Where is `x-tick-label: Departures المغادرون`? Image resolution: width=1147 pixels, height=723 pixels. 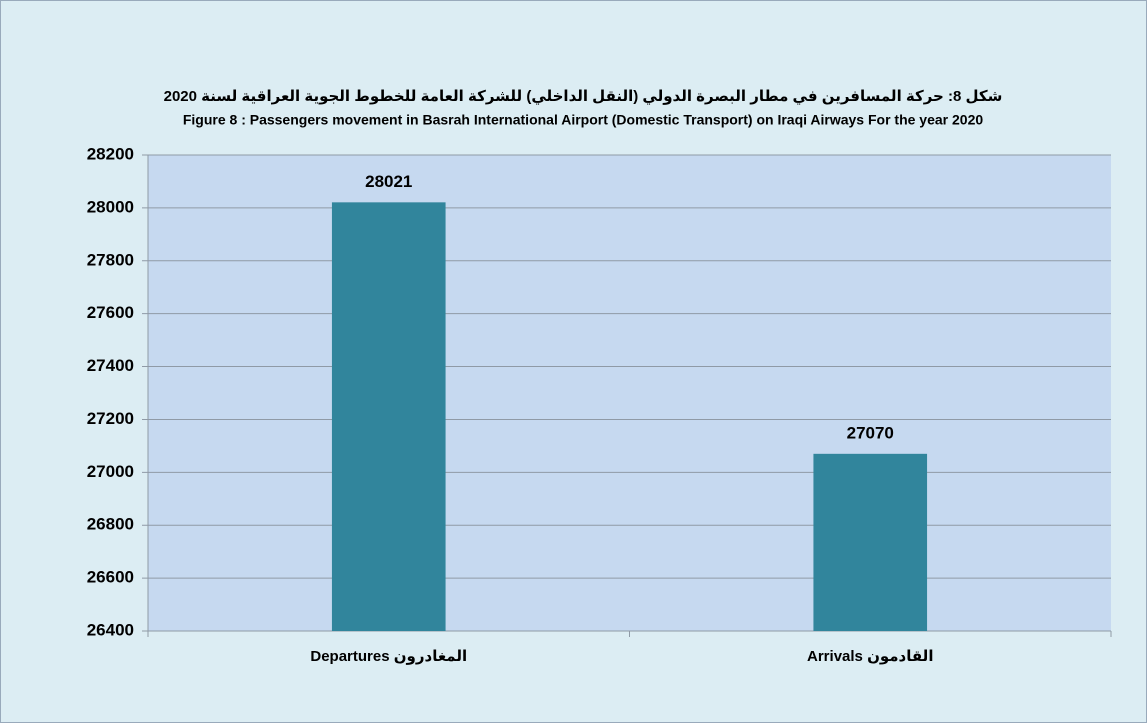 x-tick-label: Departures المغادرون is located at coordinates (388, 656).